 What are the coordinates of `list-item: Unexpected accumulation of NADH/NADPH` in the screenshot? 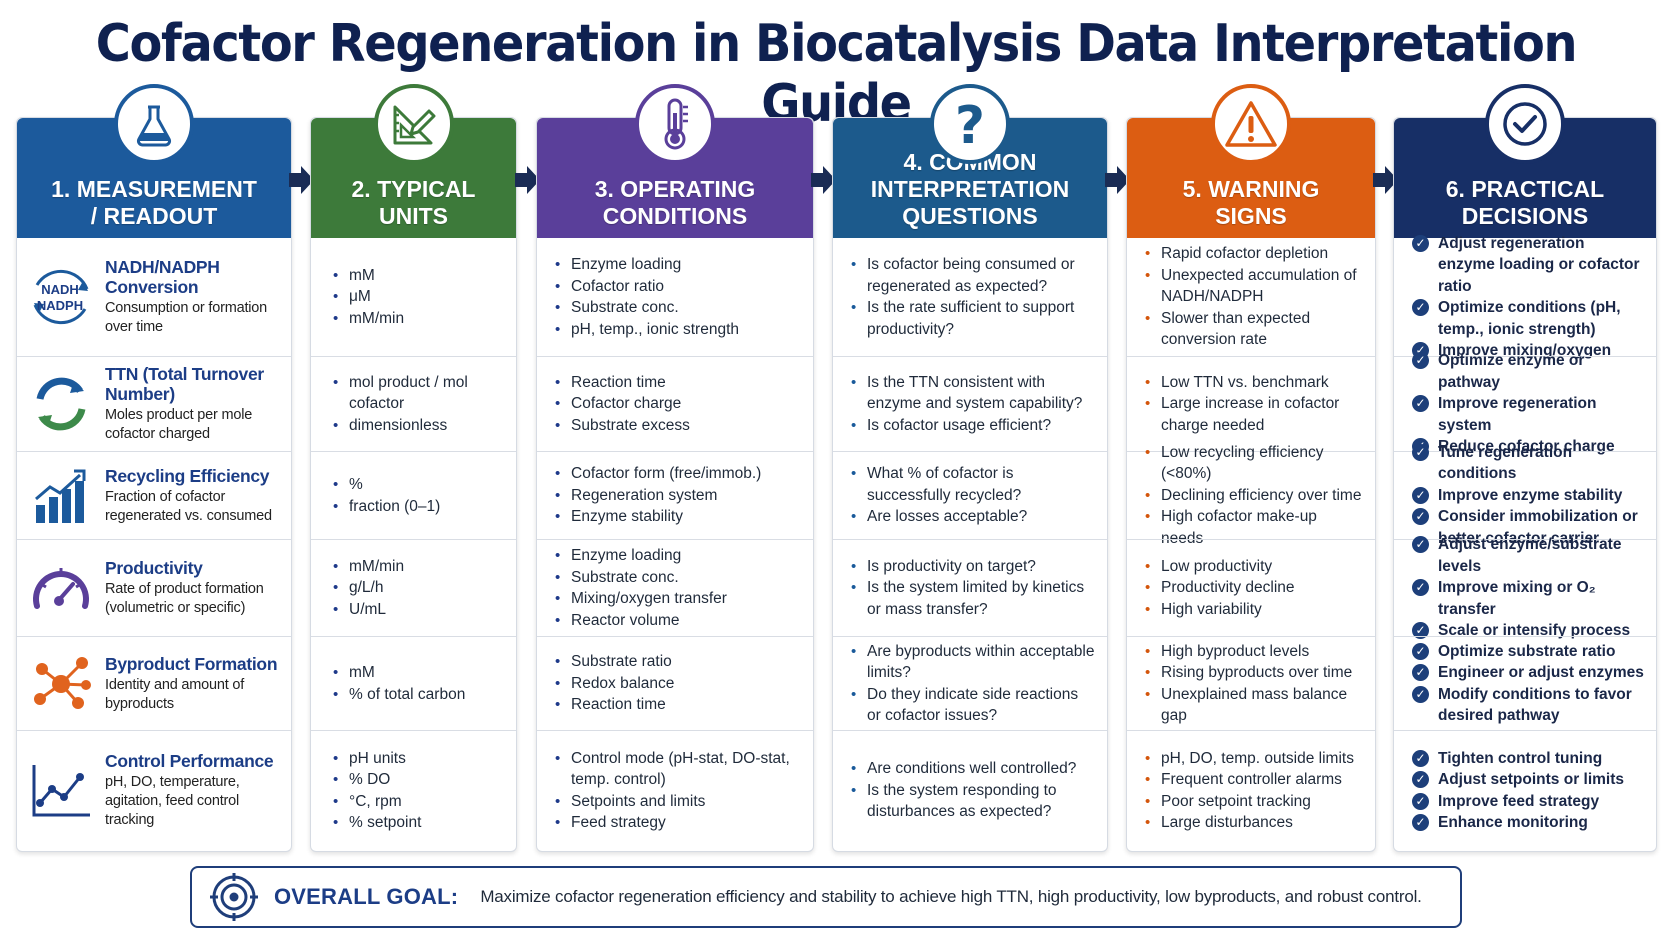 It's located at (1254, 286).